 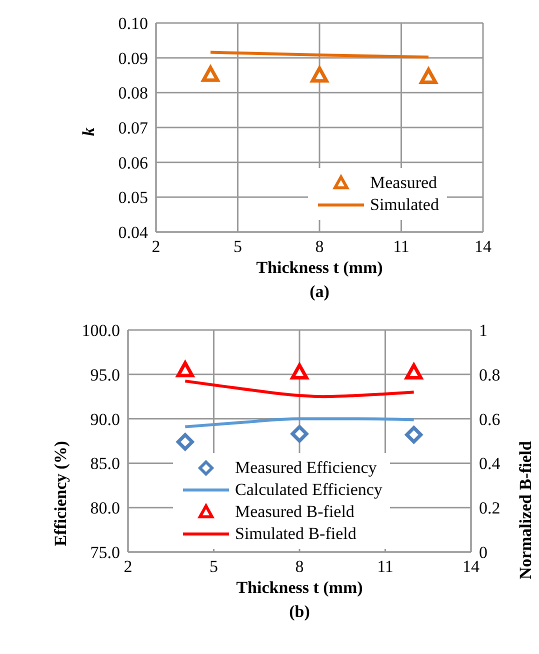 I want to click on y-tick-label: 0.08, so click(x=133, y=93).